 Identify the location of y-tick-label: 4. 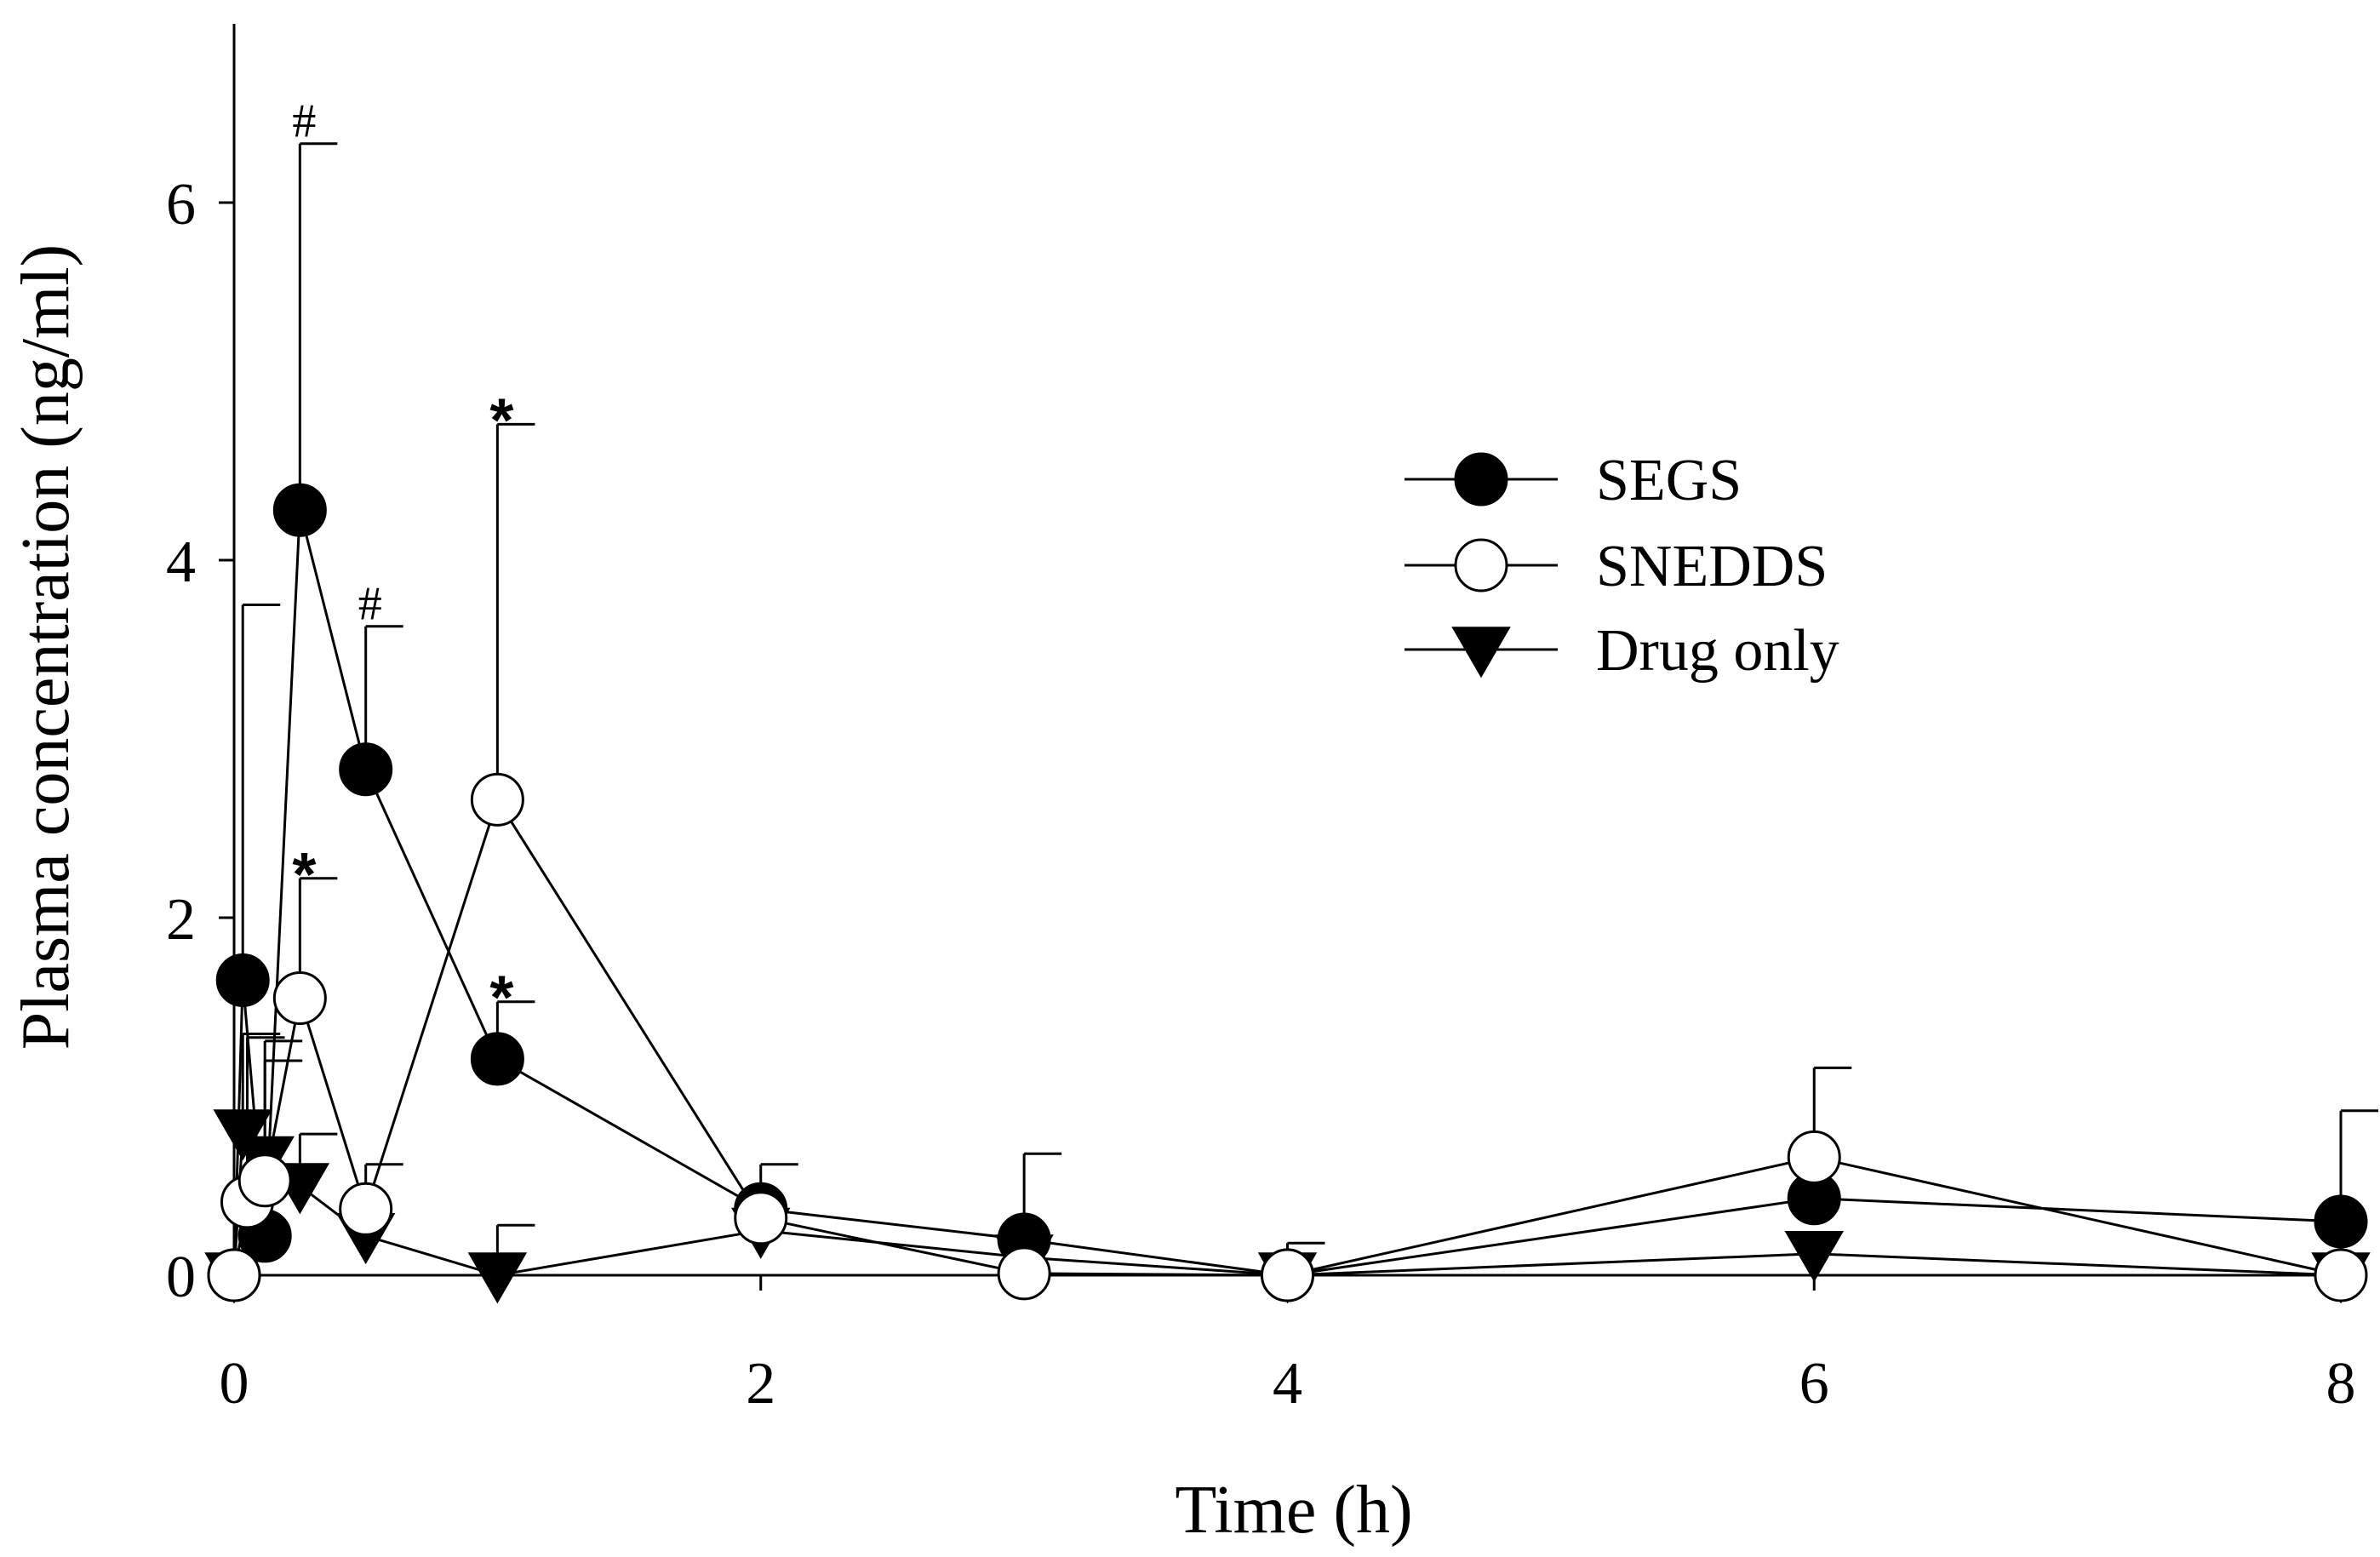
(181, 562).